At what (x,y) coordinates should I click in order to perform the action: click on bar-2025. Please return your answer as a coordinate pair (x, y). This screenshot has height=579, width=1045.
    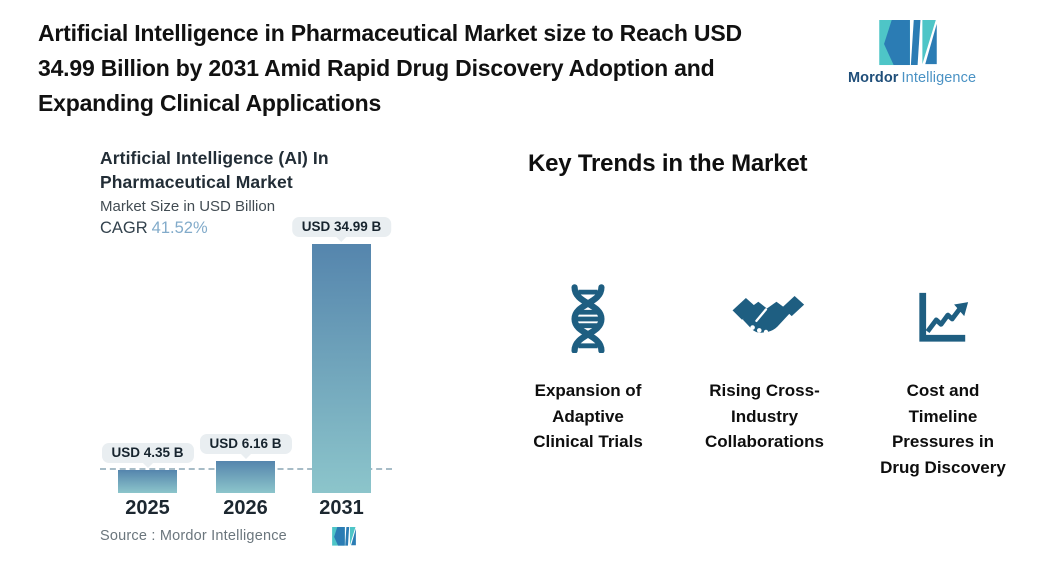
    Looking at the image, I should click on (147, 481).